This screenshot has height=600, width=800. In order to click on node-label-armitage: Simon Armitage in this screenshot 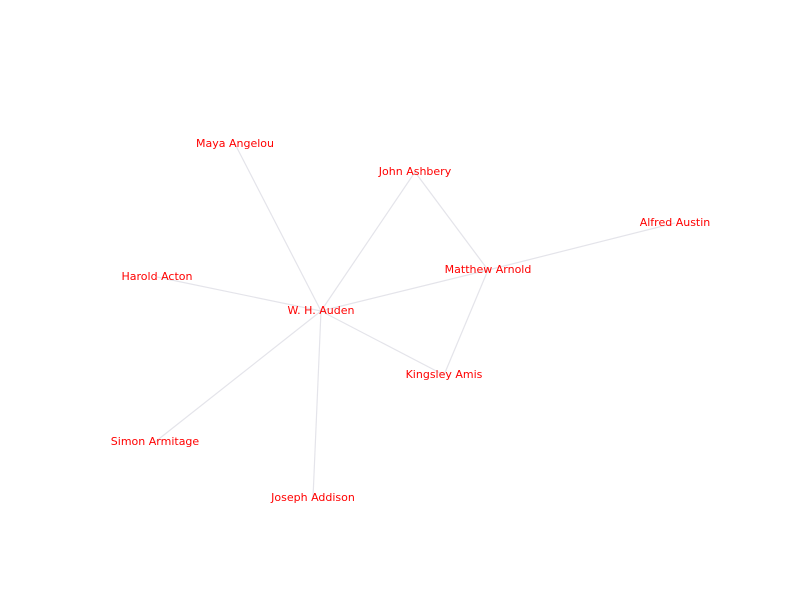, I will do `click(155, 441)`.